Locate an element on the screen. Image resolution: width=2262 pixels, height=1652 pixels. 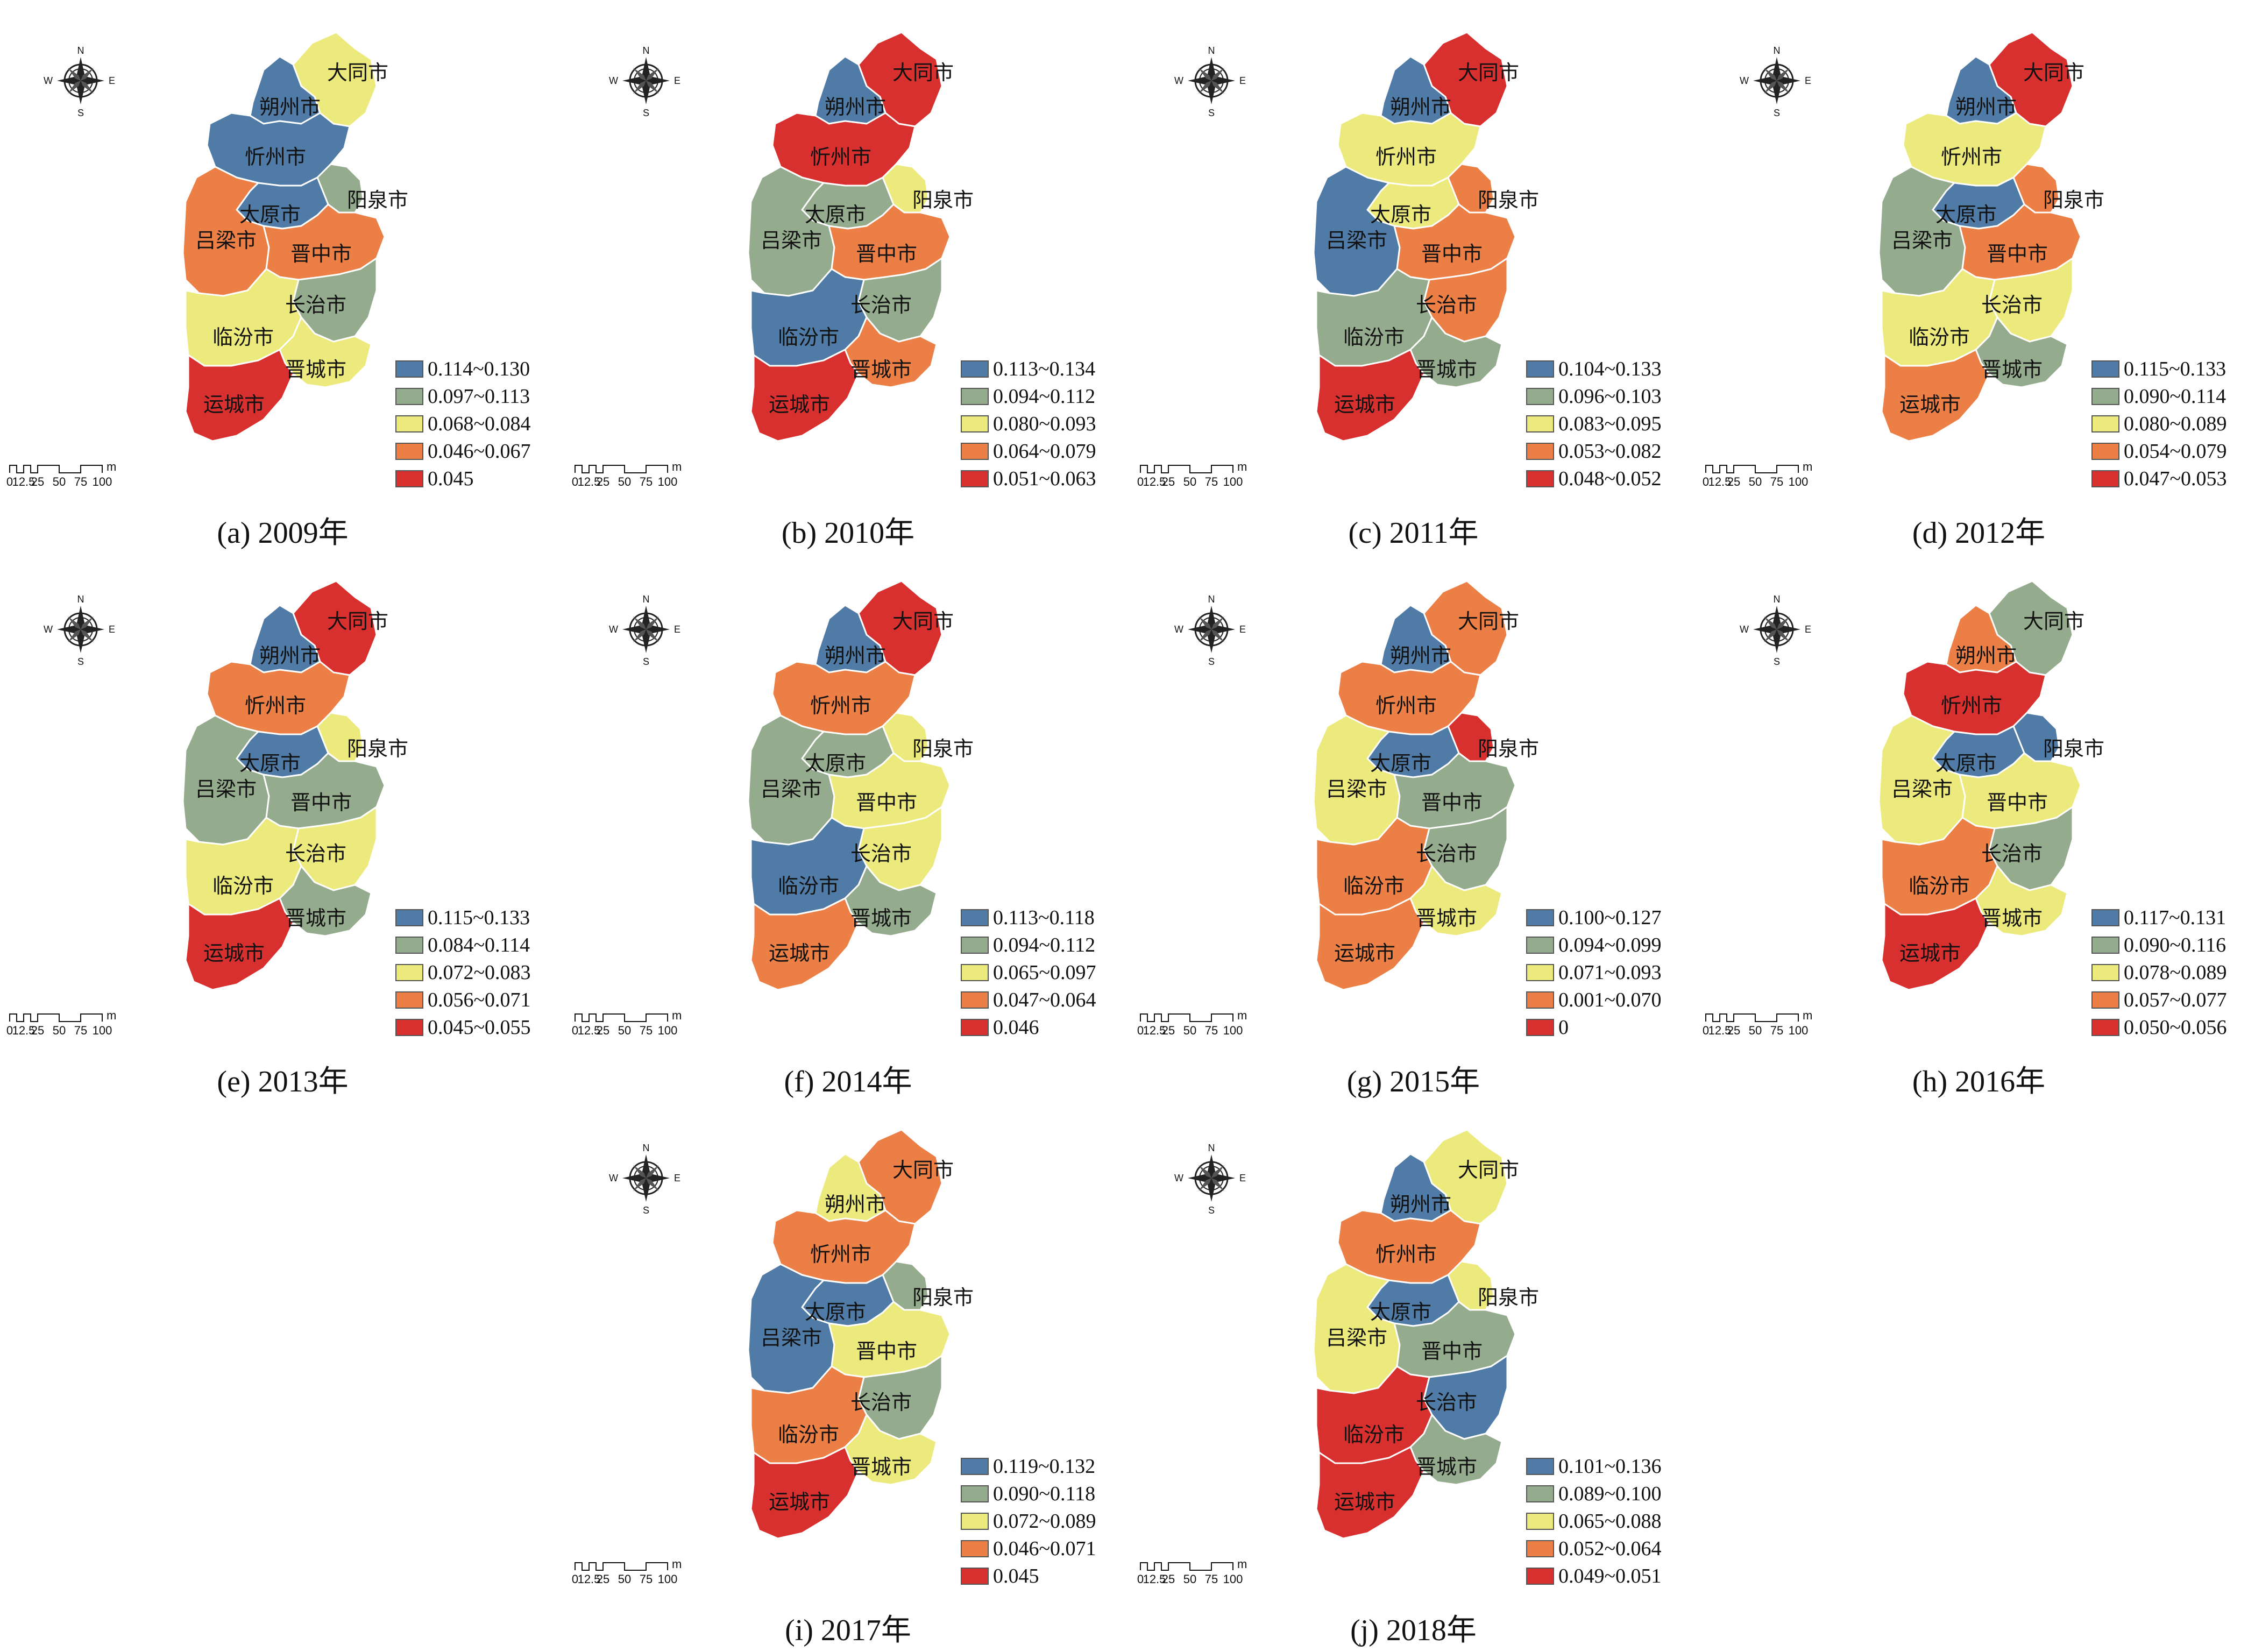
legend-label: 0.065~0.088 is located at coordinates (1610, 1521).